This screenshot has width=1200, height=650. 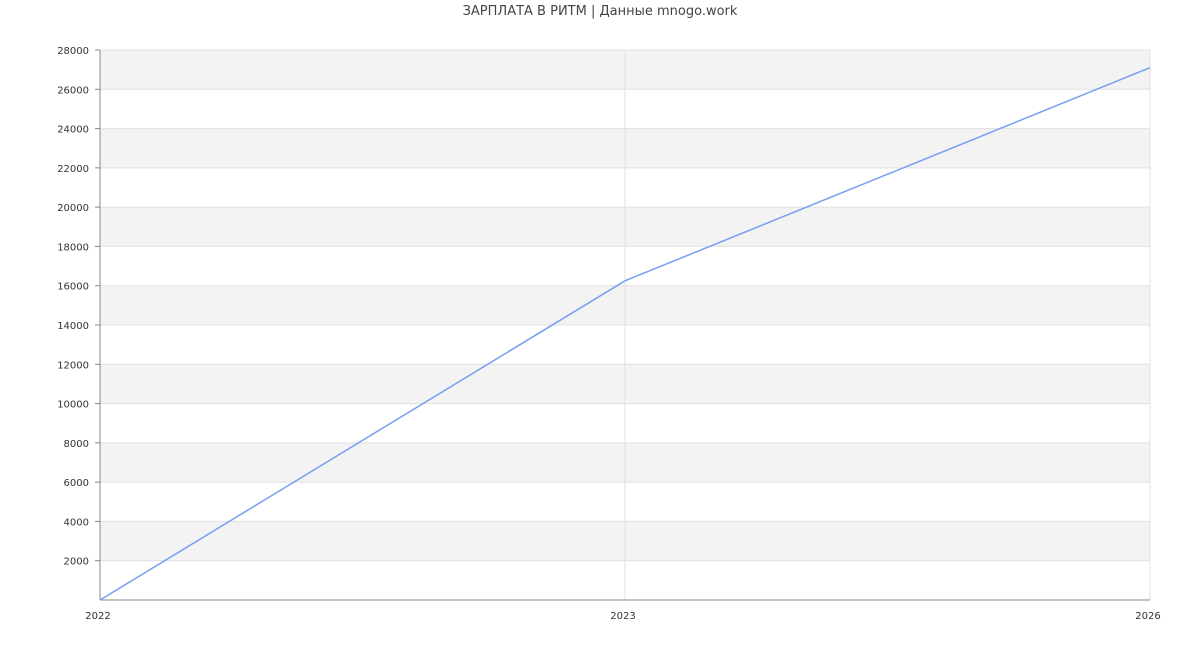 I want to click on y-tick-label: 6000, so click(x=76, y=483).